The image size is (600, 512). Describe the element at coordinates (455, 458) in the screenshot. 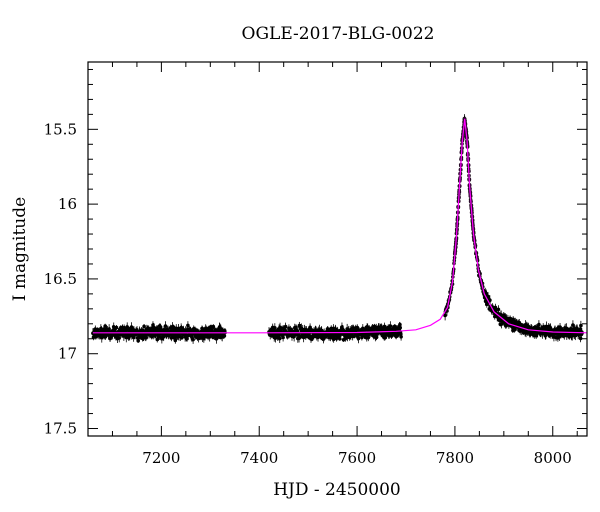

I see `x-tick-label: 7800` at that location.